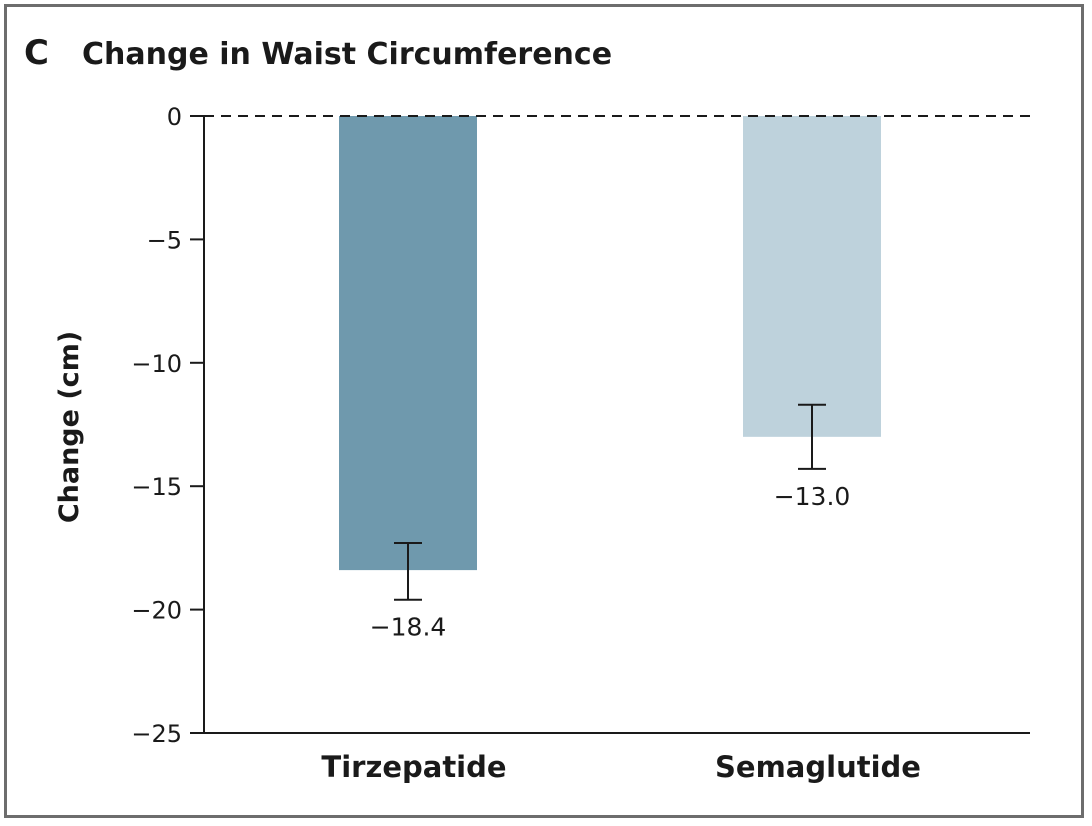  What do you see at coordinates (174, 117) in the screenshot?
I see `y-tick-label: 0` at bounding box center [174, 117].